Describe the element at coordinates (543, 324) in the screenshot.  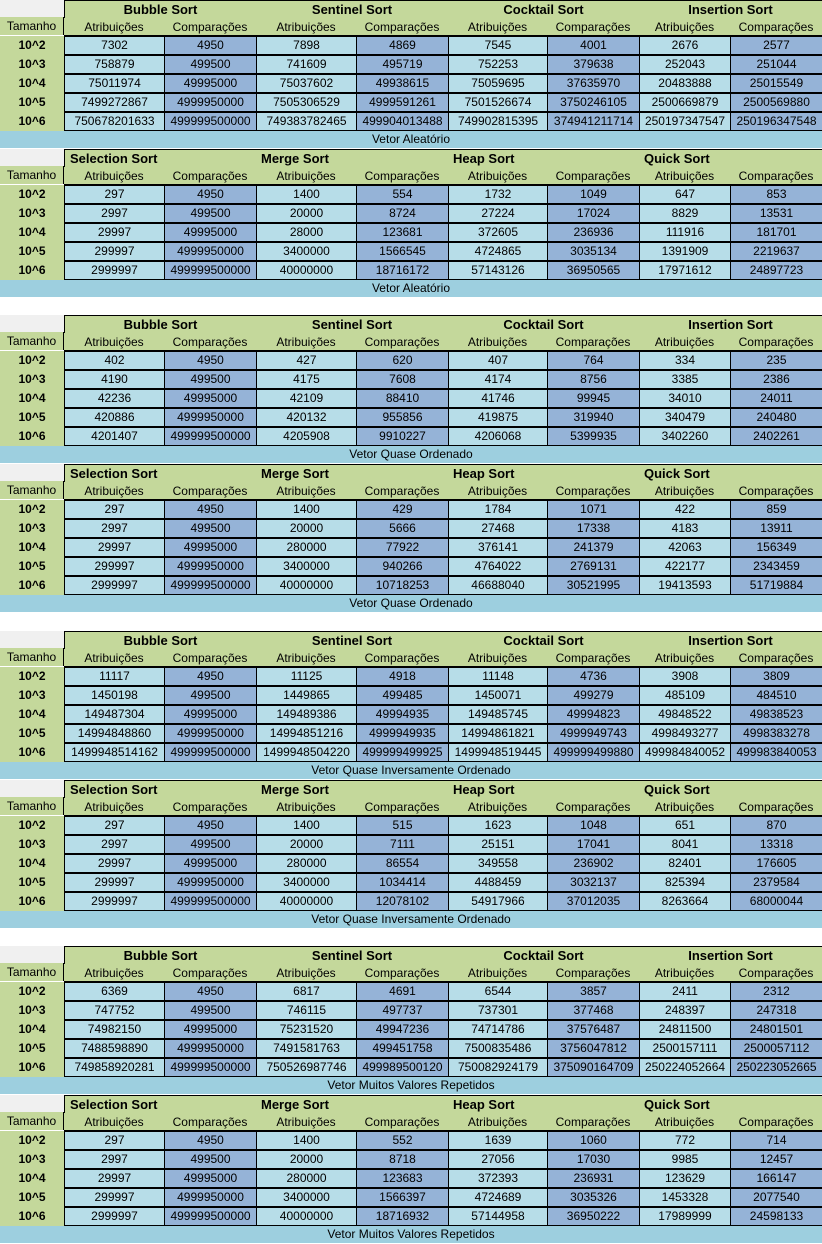
I see `algorithm-header: Cocktail Sort` at that location.